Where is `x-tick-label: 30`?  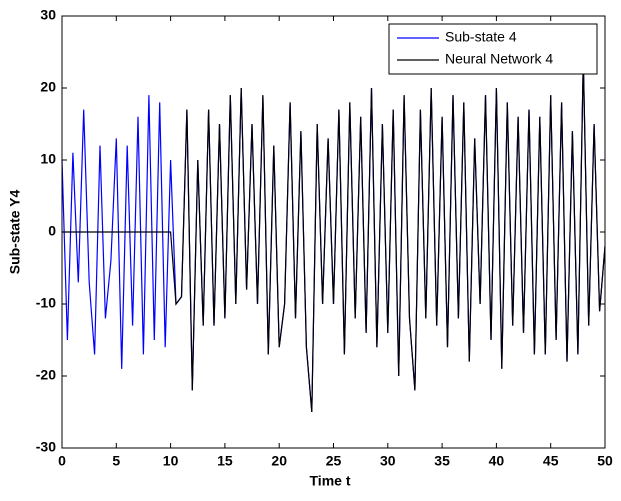 x-tick-label: 30 is located at coordinates (388, 461).